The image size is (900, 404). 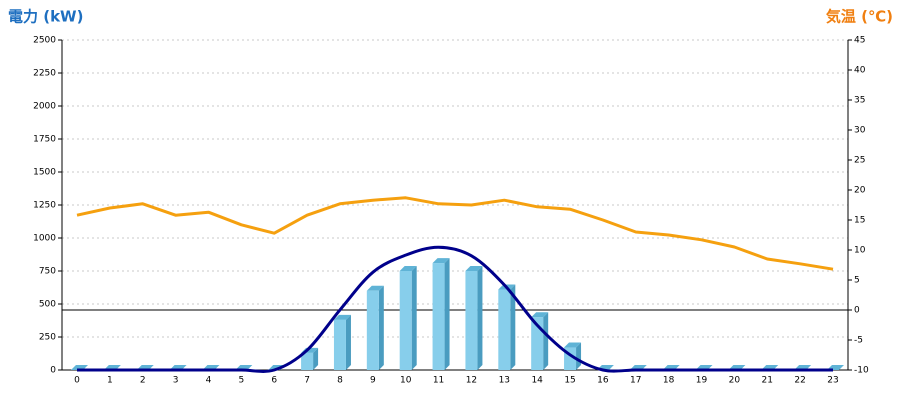 What do you see at coordinates (406, 381) in the screenshot?
I see `x-tick-label: 10` at bounding box center [406, 381].